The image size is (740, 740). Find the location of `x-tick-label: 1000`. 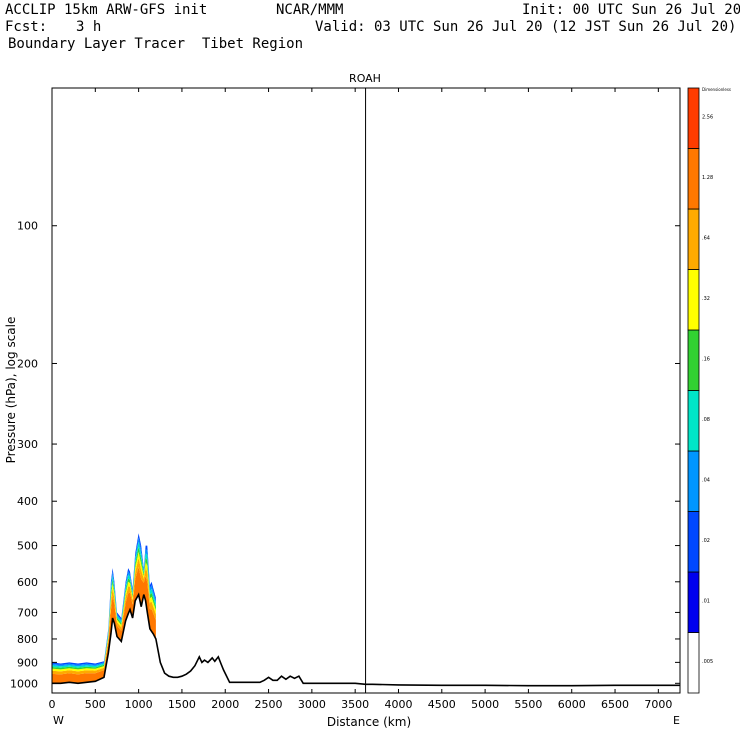

x-tick-label: 1000 is located at coordinates (139, 704).